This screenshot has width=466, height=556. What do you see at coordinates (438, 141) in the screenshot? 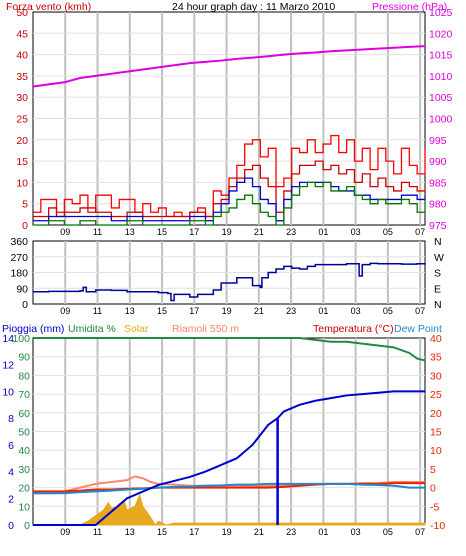
I see `y-tick-label: 995` at bounding box center [438, 141].